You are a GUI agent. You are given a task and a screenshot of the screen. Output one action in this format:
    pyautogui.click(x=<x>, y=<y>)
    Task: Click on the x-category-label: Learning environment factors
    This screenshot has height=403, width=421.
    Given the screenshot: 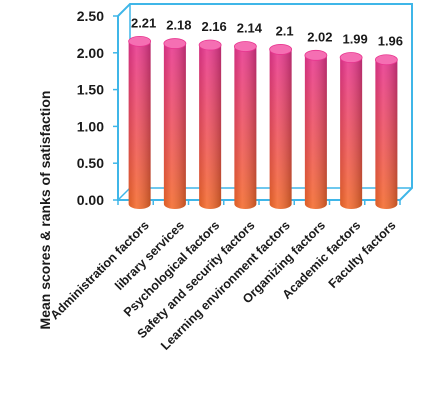 What is the action you would take?
    pyautogui.click(x=225, y=285)
    